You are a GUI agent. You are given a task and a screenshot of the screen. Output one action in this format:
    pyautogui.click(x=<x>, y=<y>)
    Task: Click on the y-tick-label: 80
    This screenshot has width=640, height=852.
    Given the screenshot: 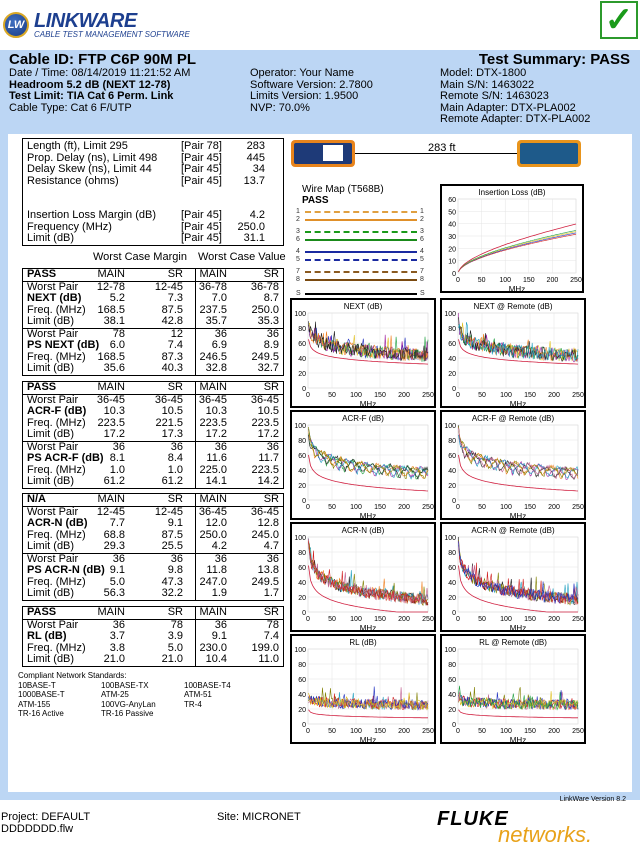 What is the action you would take?
    pyautogui.click(x=452, y=441)
    